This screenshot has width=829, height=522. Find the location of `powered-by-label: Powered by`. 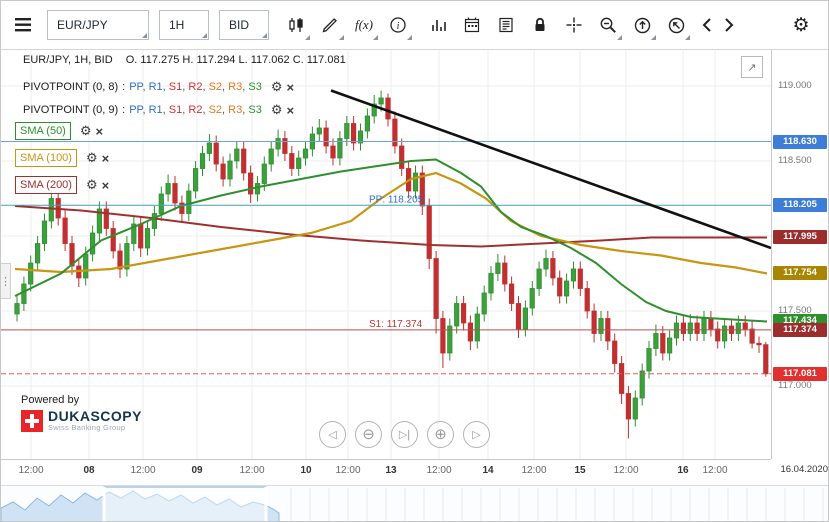

powered-by-label: Powered by is located at coordinates (50, 400).